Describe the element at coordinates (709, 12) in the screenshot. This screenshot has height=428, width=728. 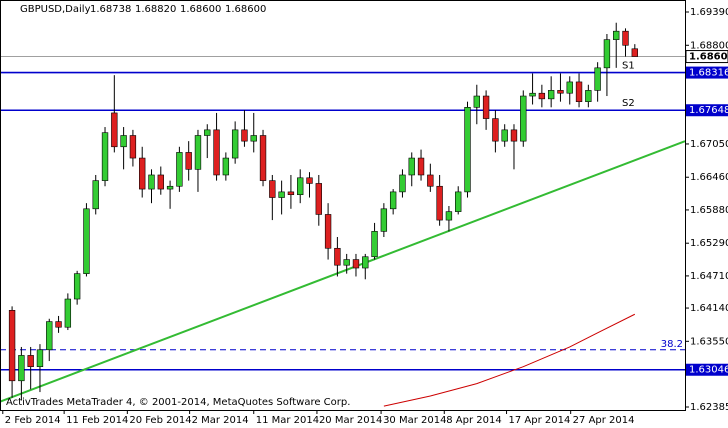
I see `y-tick-label: 1.69390` at that location.